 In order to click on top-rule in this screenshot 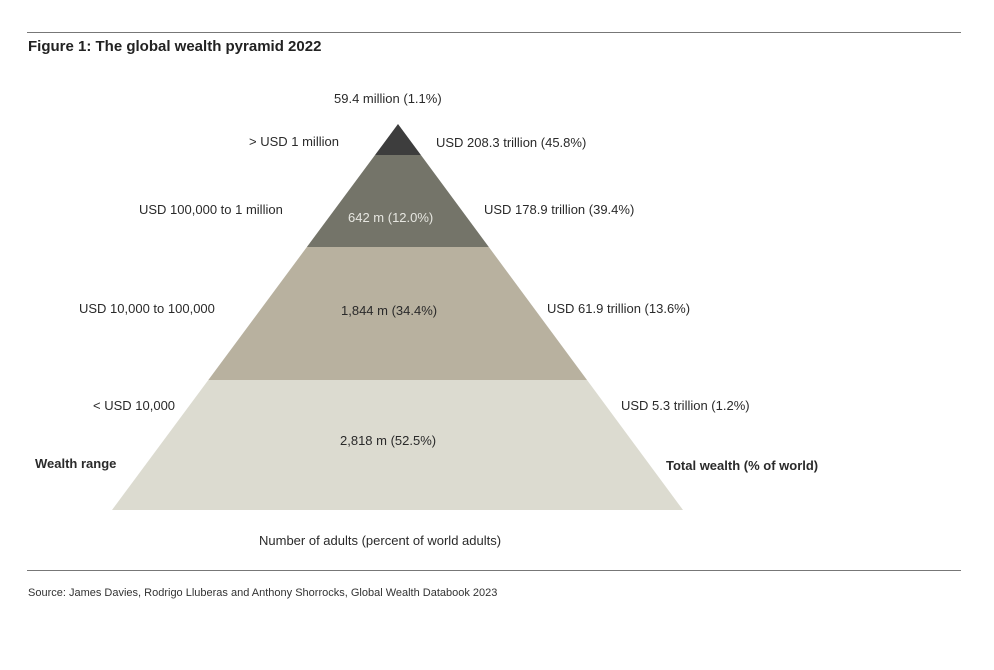, I will do `click(494, 32)`.